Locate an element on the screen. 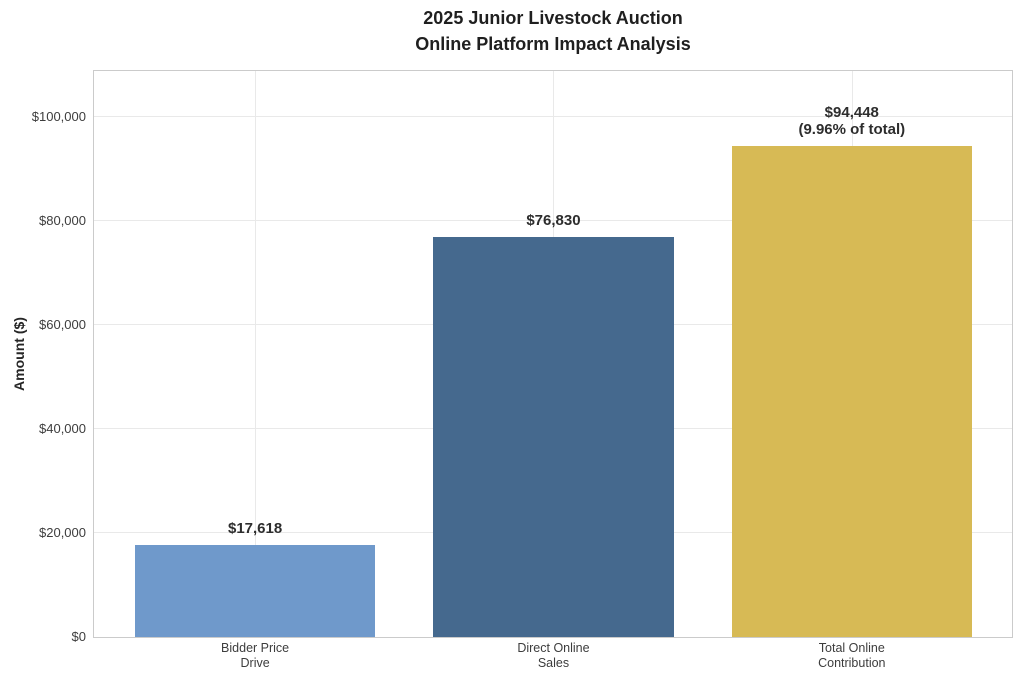  x-tick-label-line: Contribution is located at coordinates (852, 663).